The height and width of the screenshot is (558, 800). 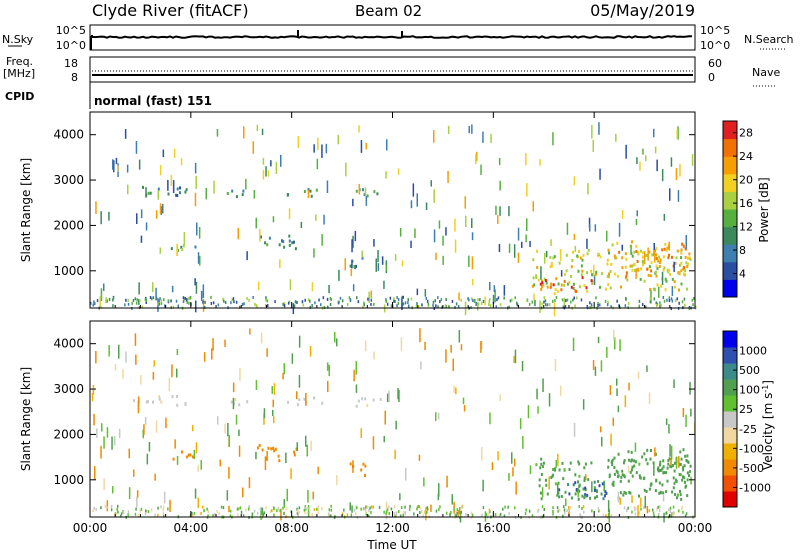 I want to click on nsearch-tick-top: 10^5, so click(x=715, y=30).